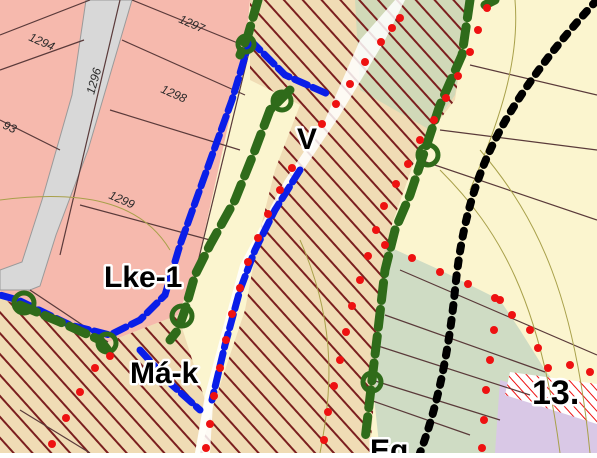  What do you see at coordinates (66, 145) in the screenshot?
I see `road-strip` at bounding box center [66, 145].